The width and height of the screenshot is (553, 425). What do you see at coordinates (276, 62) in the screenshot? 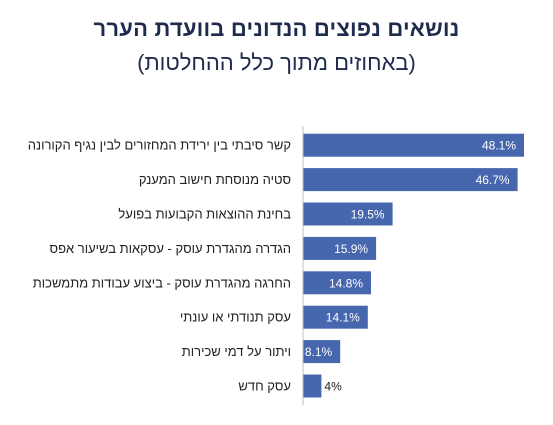
I see `chart-subtitle: (באחוזים מתוך כלל ההחלטות)` at bounding box center [276, 62].